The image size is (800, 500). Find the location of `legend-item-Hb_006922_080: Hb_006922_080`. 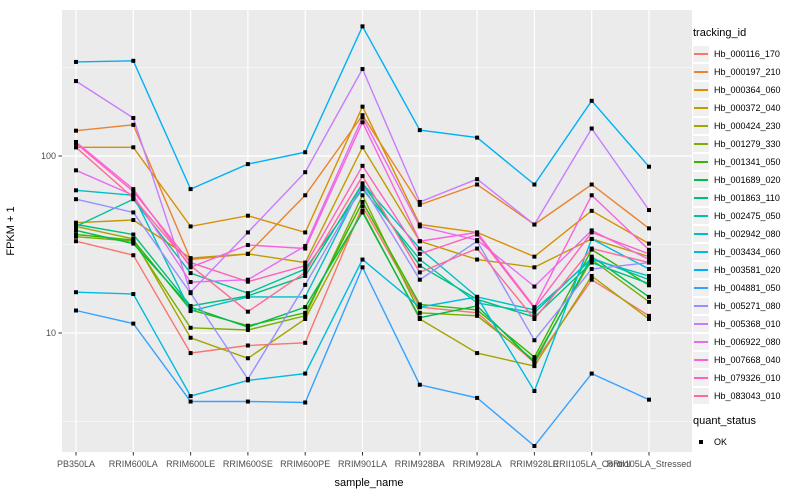

legend-item-Hb_006922_080: Hb_006922_080 is located at coordinates (746, 342).